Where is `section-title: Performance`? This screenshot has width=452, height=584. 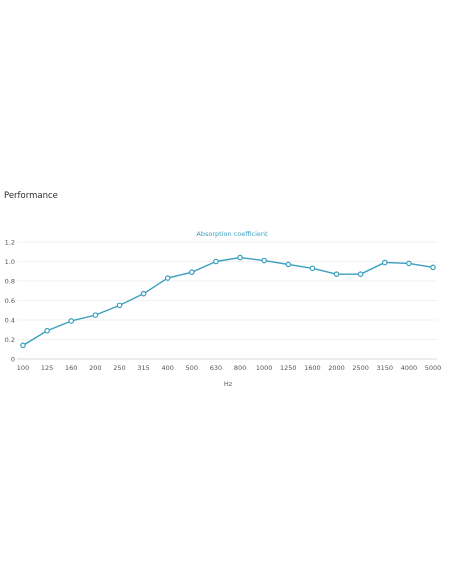 section-title: Performance is located at coordinates (31, 196).